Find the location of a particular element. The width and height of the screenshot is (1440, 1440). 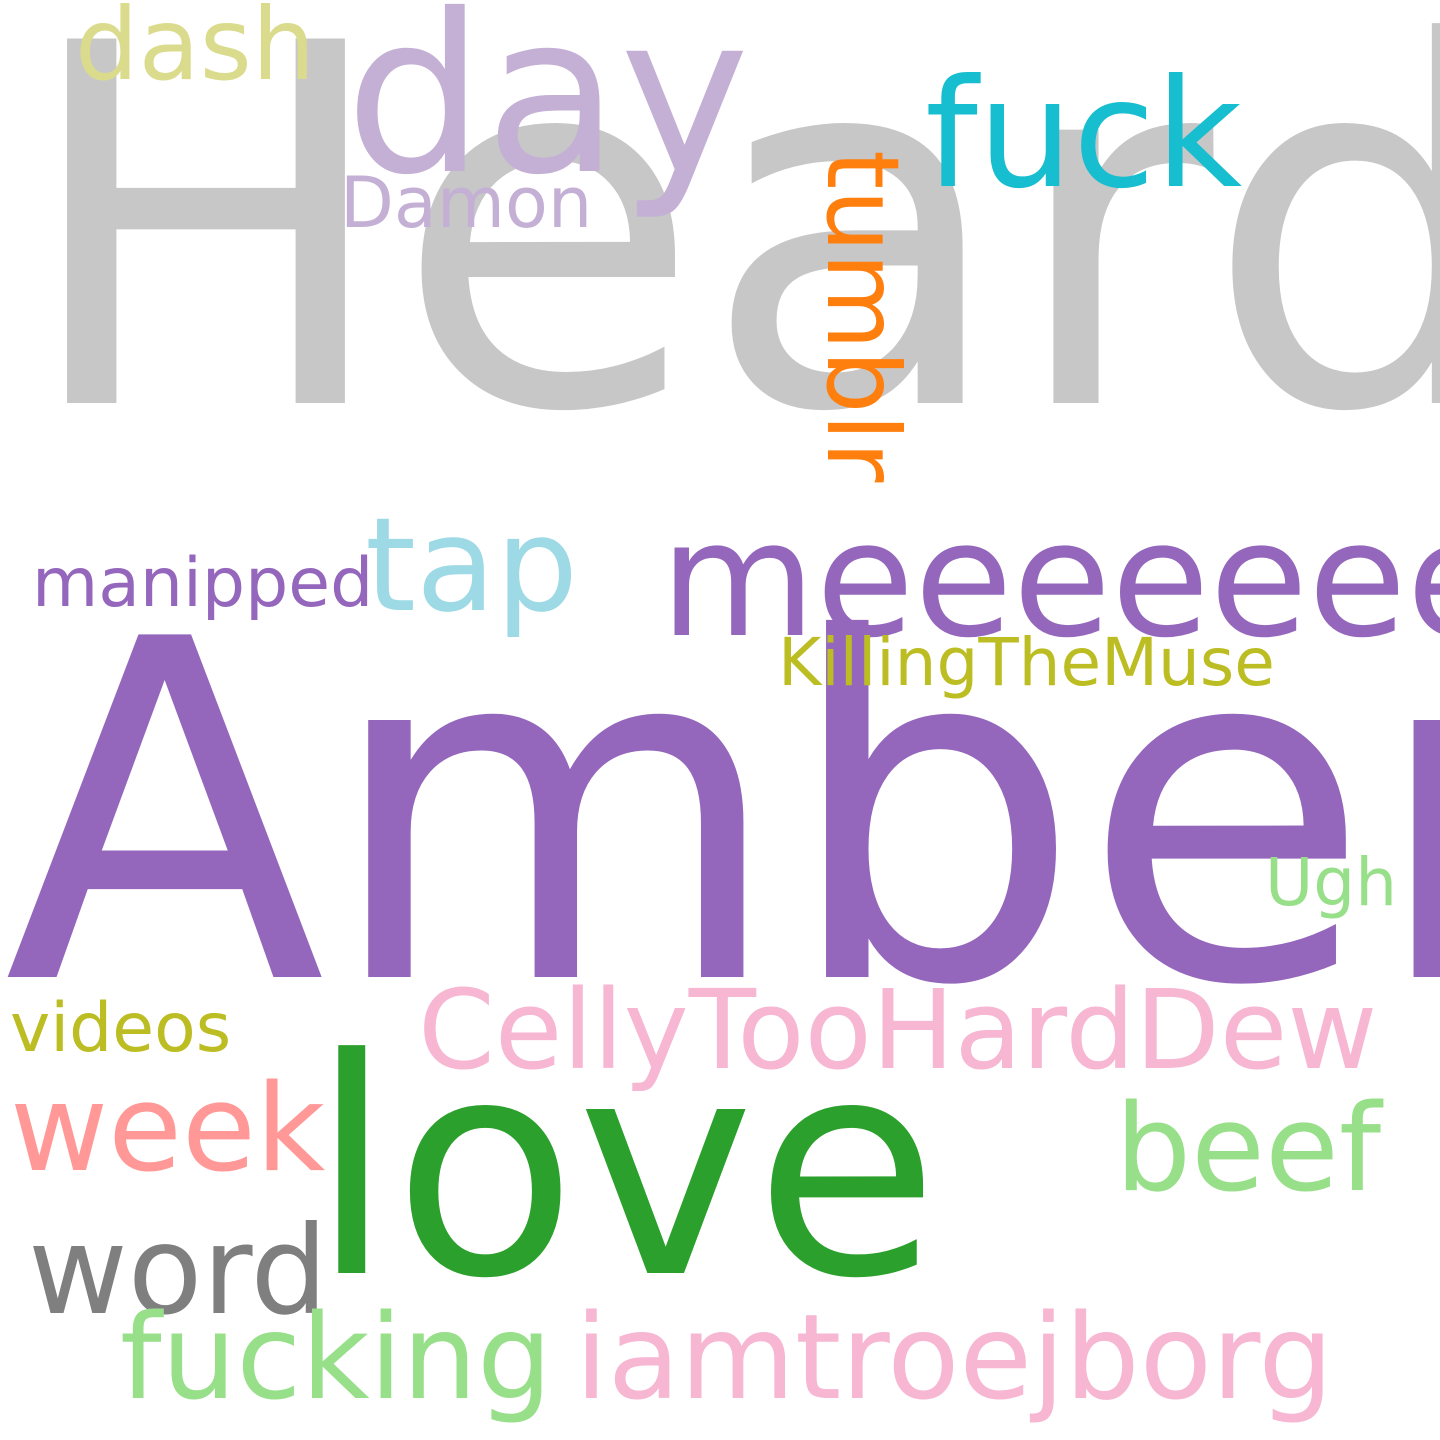

word-fucking: fucking is located at coordinates (336, 1357).